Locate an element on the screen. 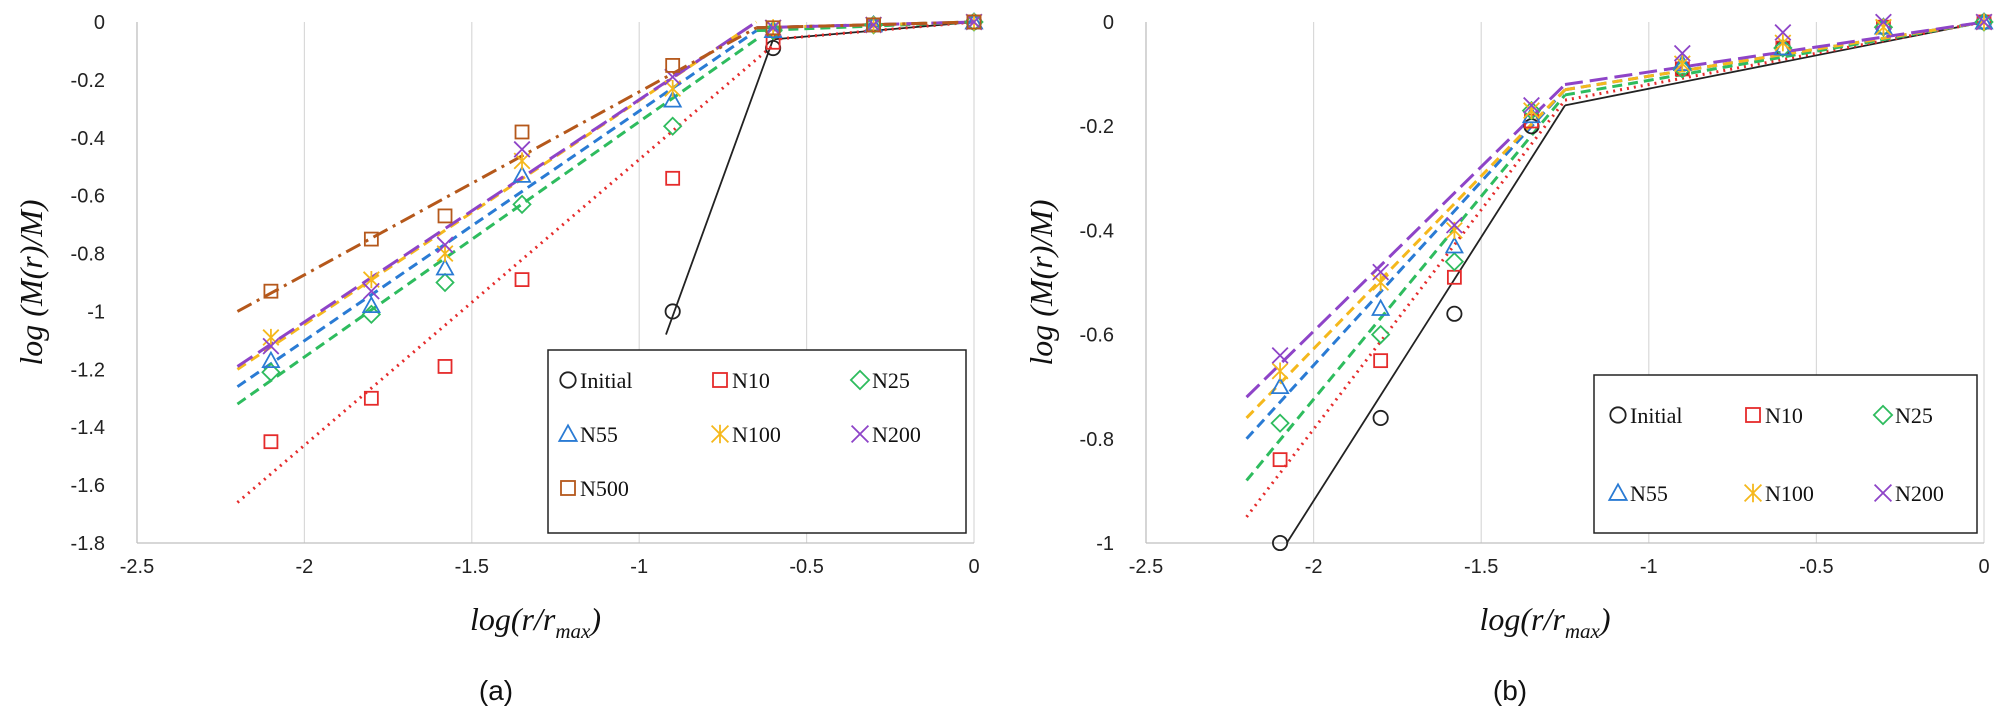 Image resolution: width=2008 pixels, height=710 pixels. y-tick-label: -1.2 is located at coordinates (88, 370).